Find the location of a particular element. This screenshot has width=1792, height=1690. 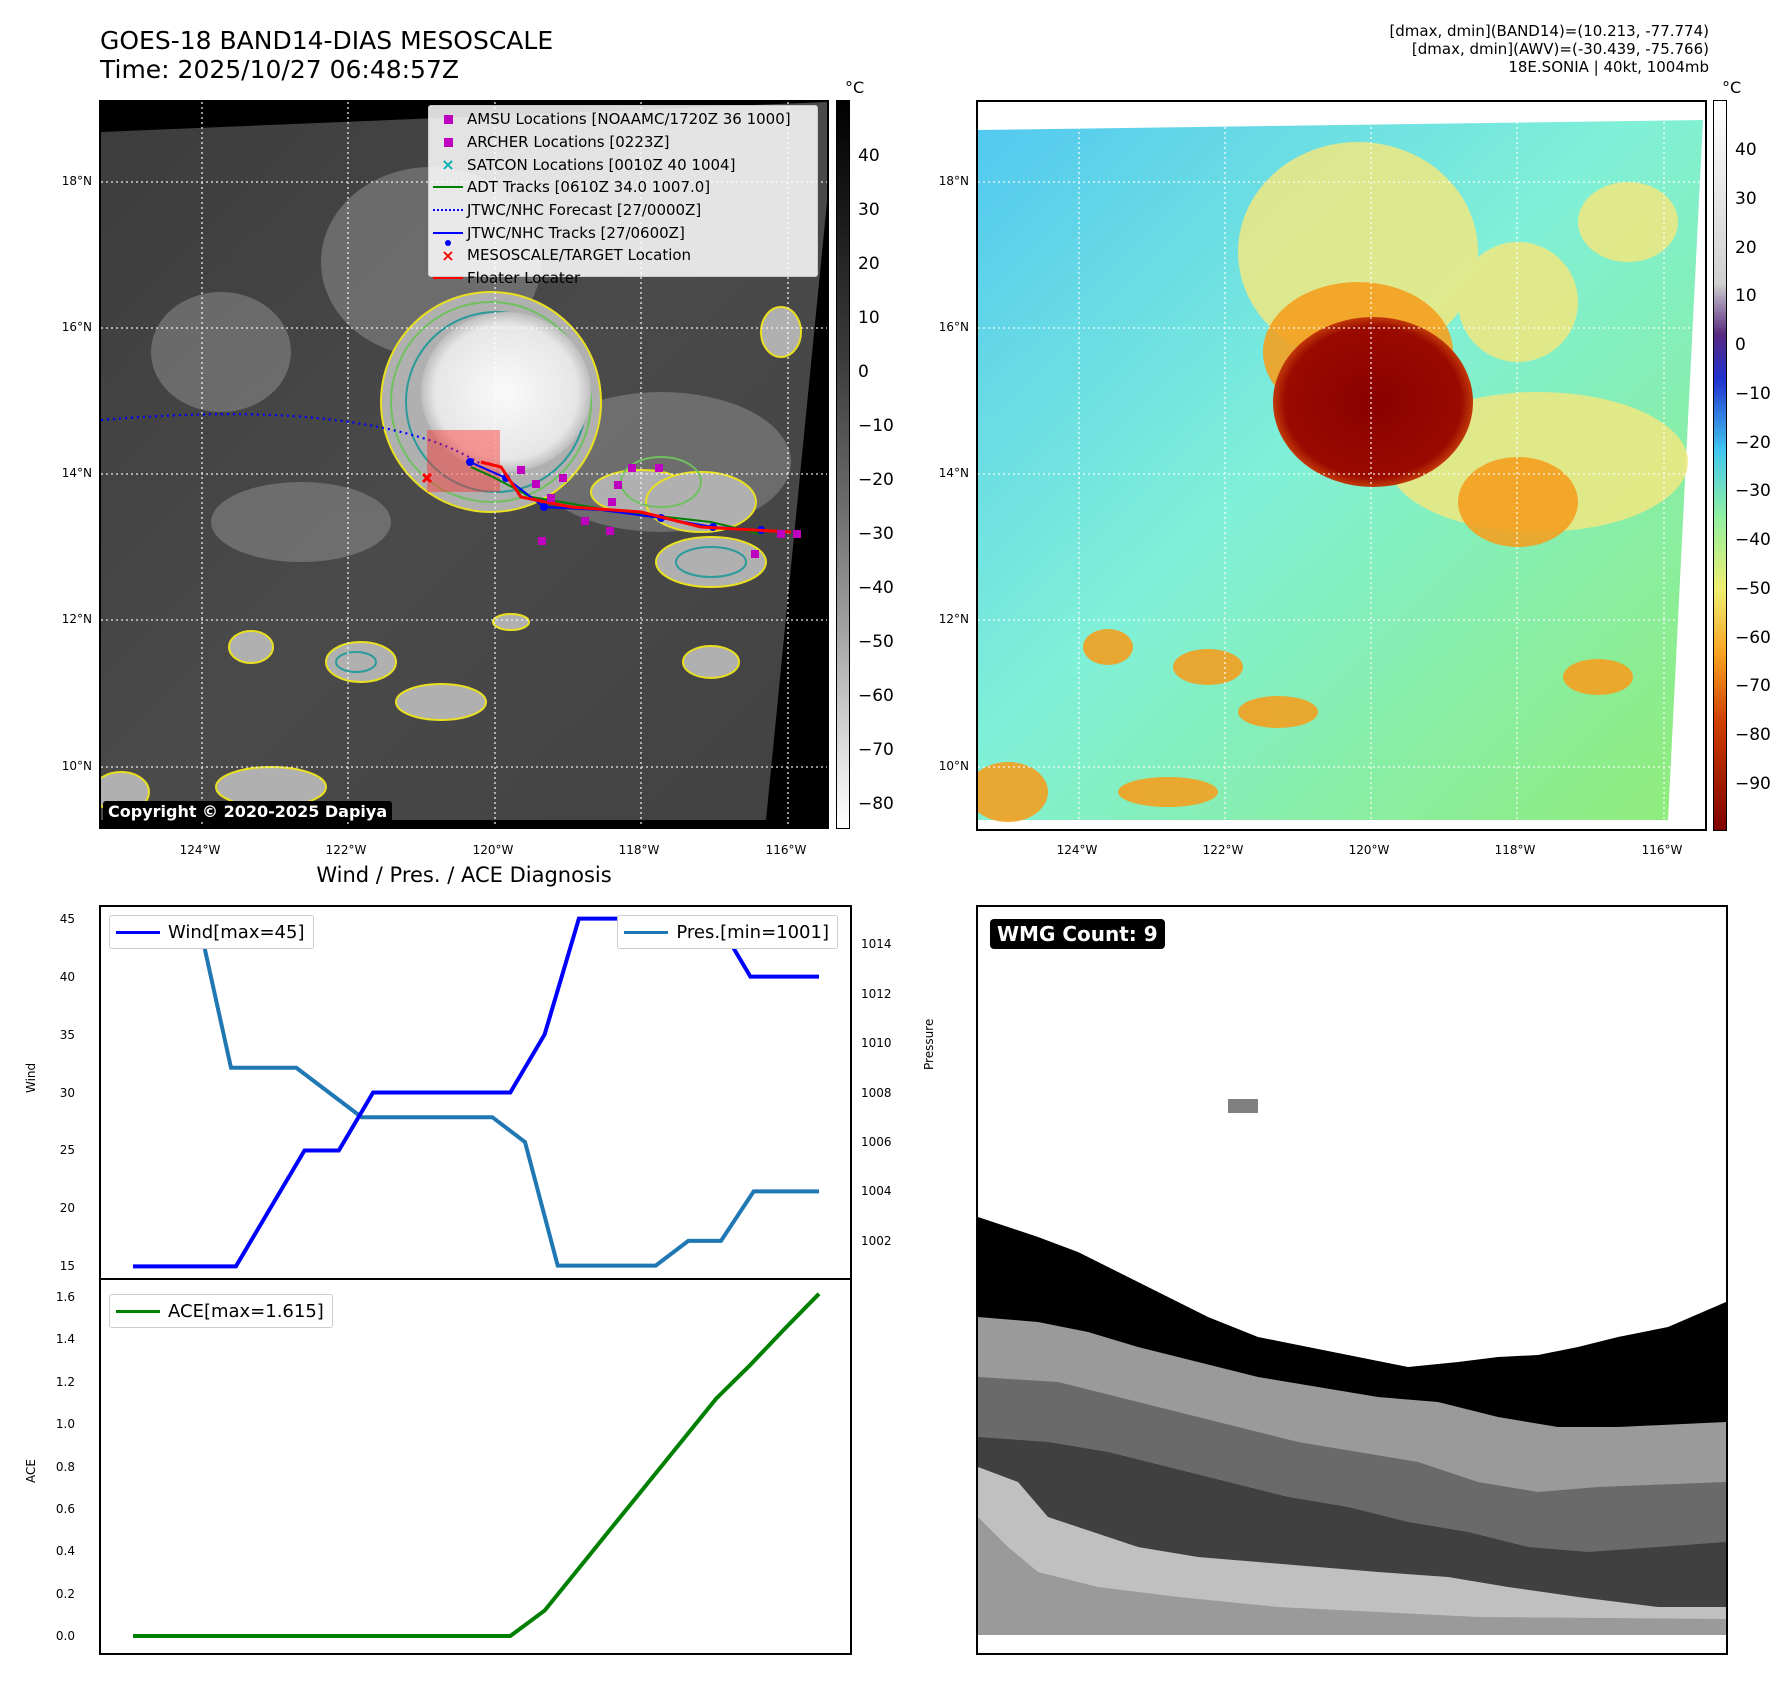

legend-item-forecast: JTWC/NHC Forecast [27/0000Z] is located at coordinates (623, 210).